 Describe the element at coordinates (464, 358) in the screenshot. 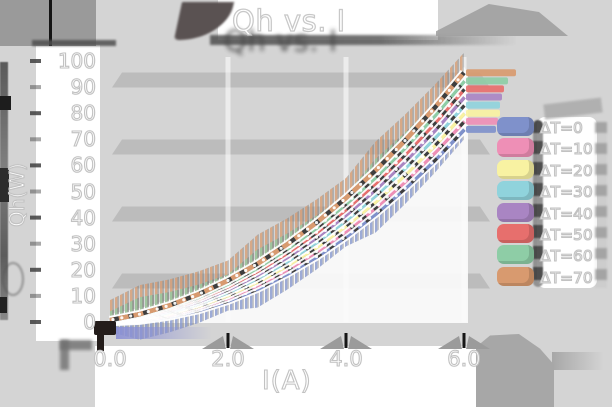

I see `x-tick-label: 6.0` at that location.